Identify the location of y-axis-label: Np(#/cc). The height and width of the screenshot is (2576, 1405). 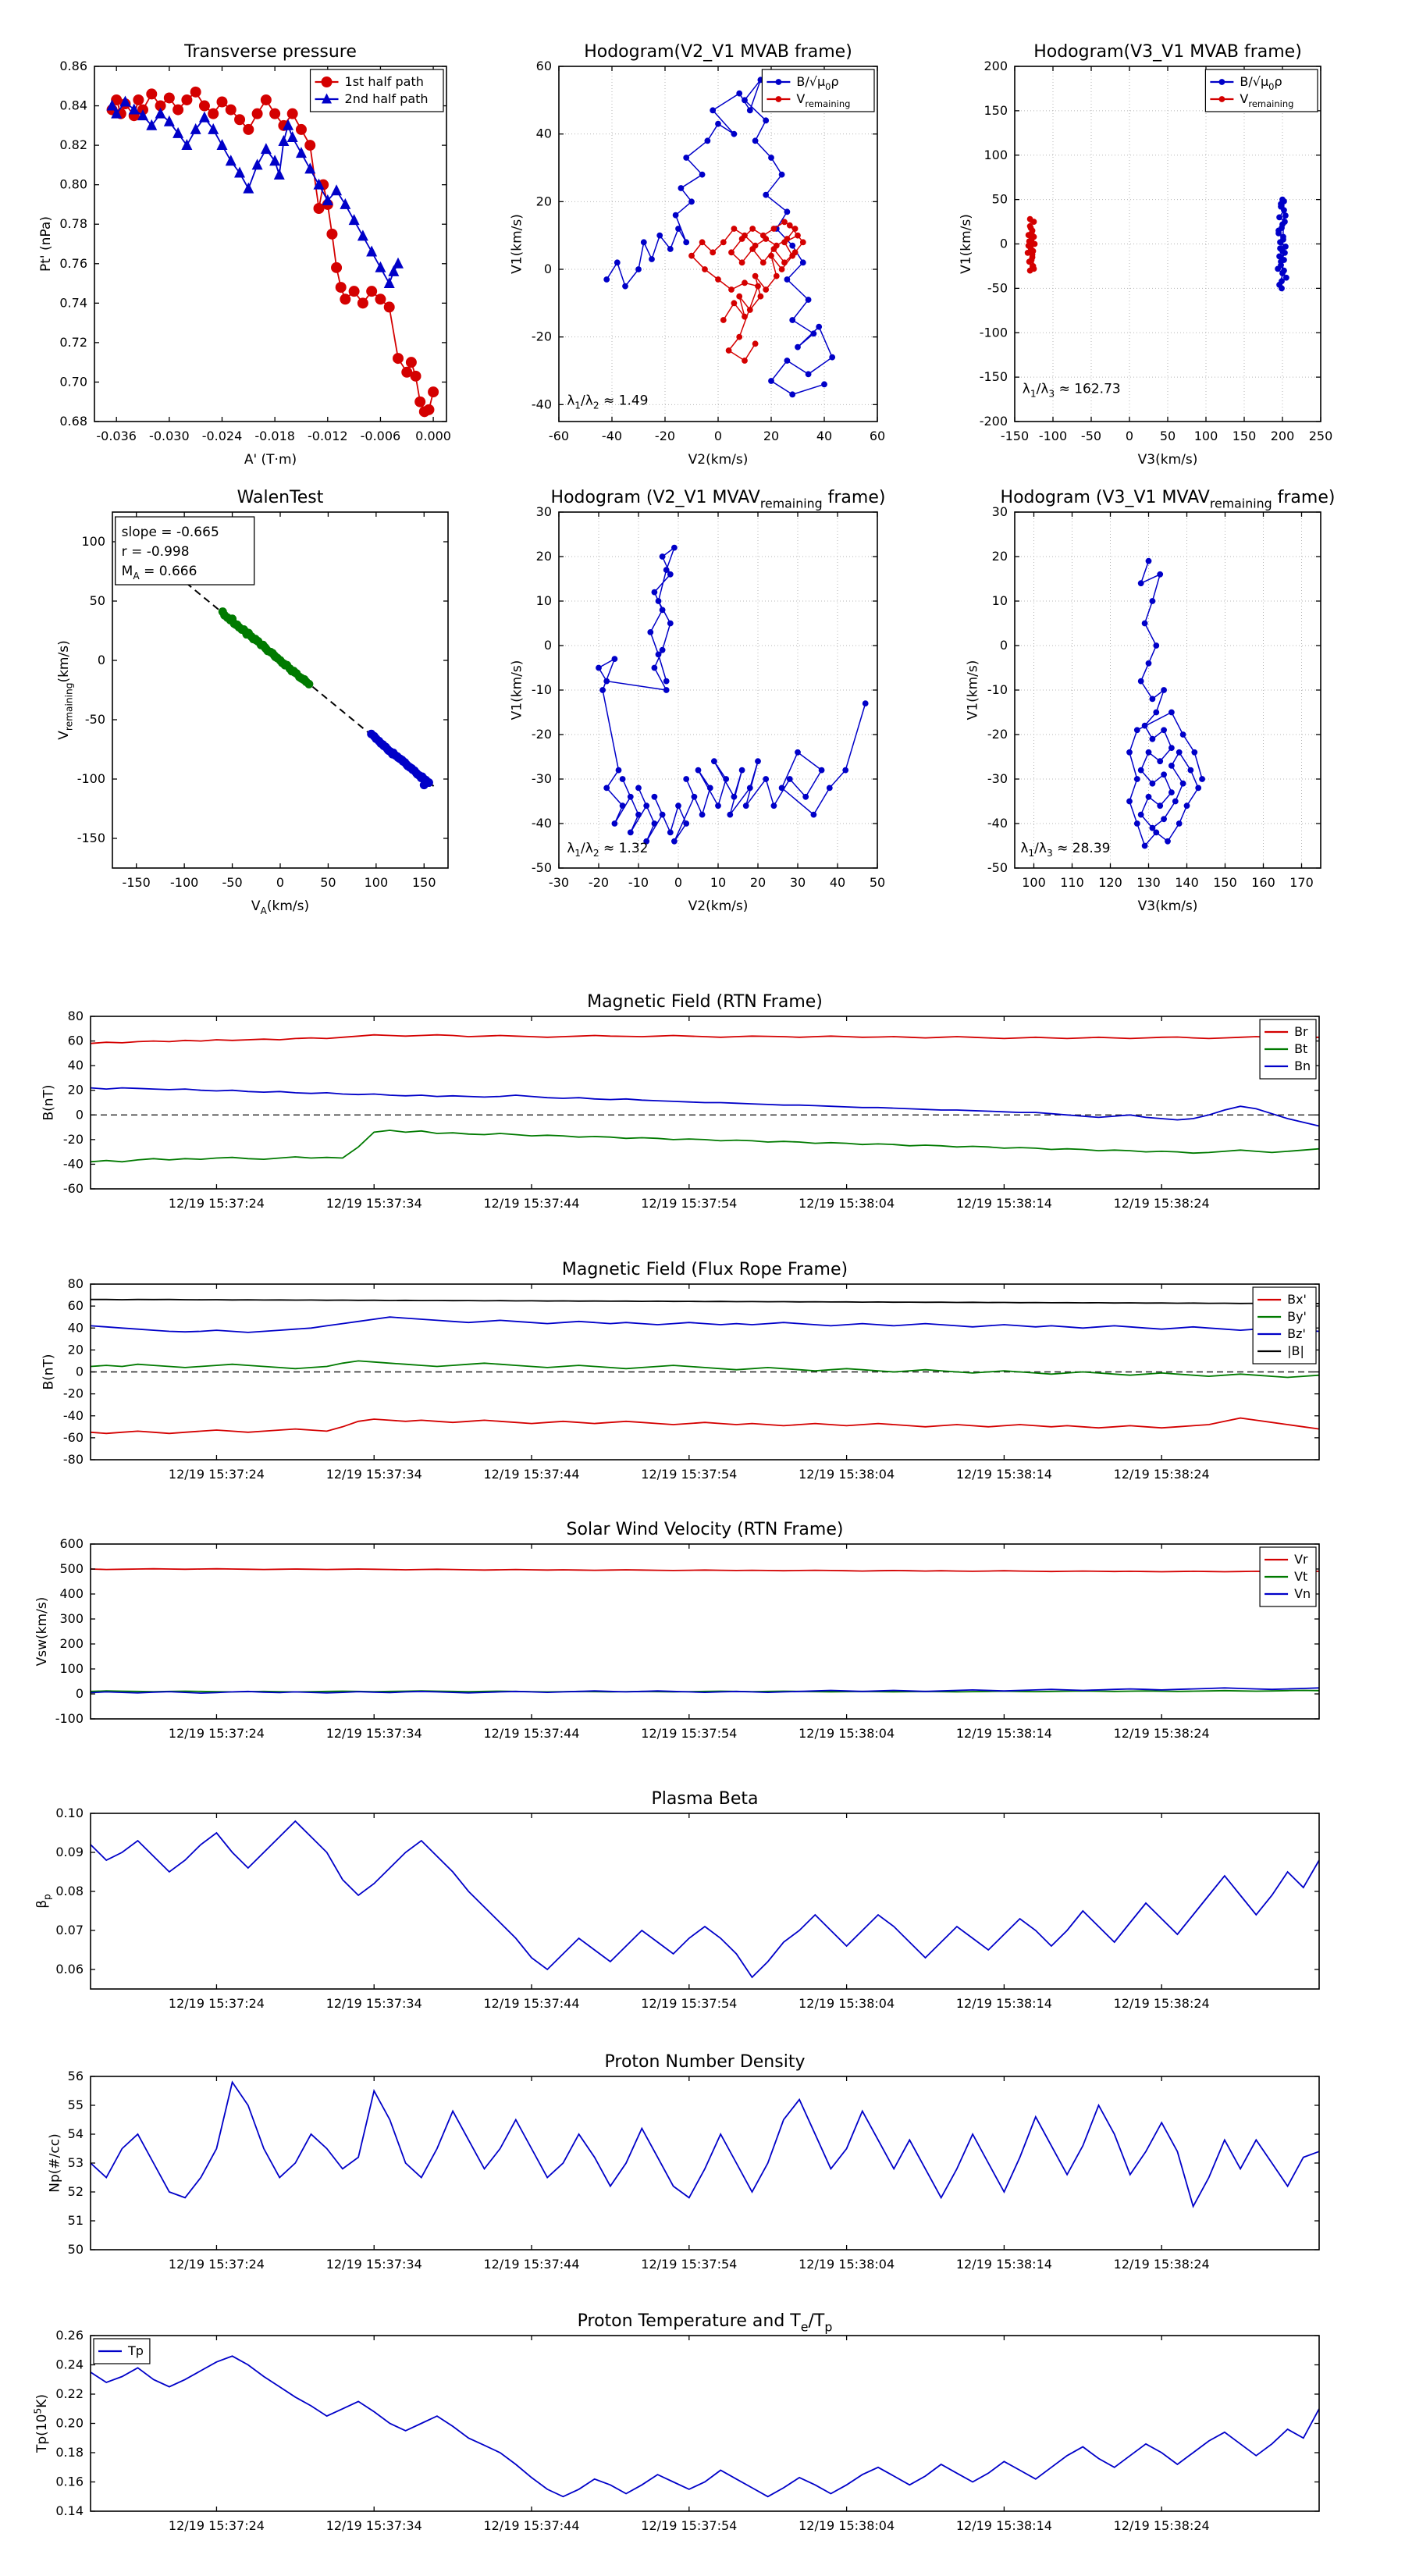
(56, 2162).